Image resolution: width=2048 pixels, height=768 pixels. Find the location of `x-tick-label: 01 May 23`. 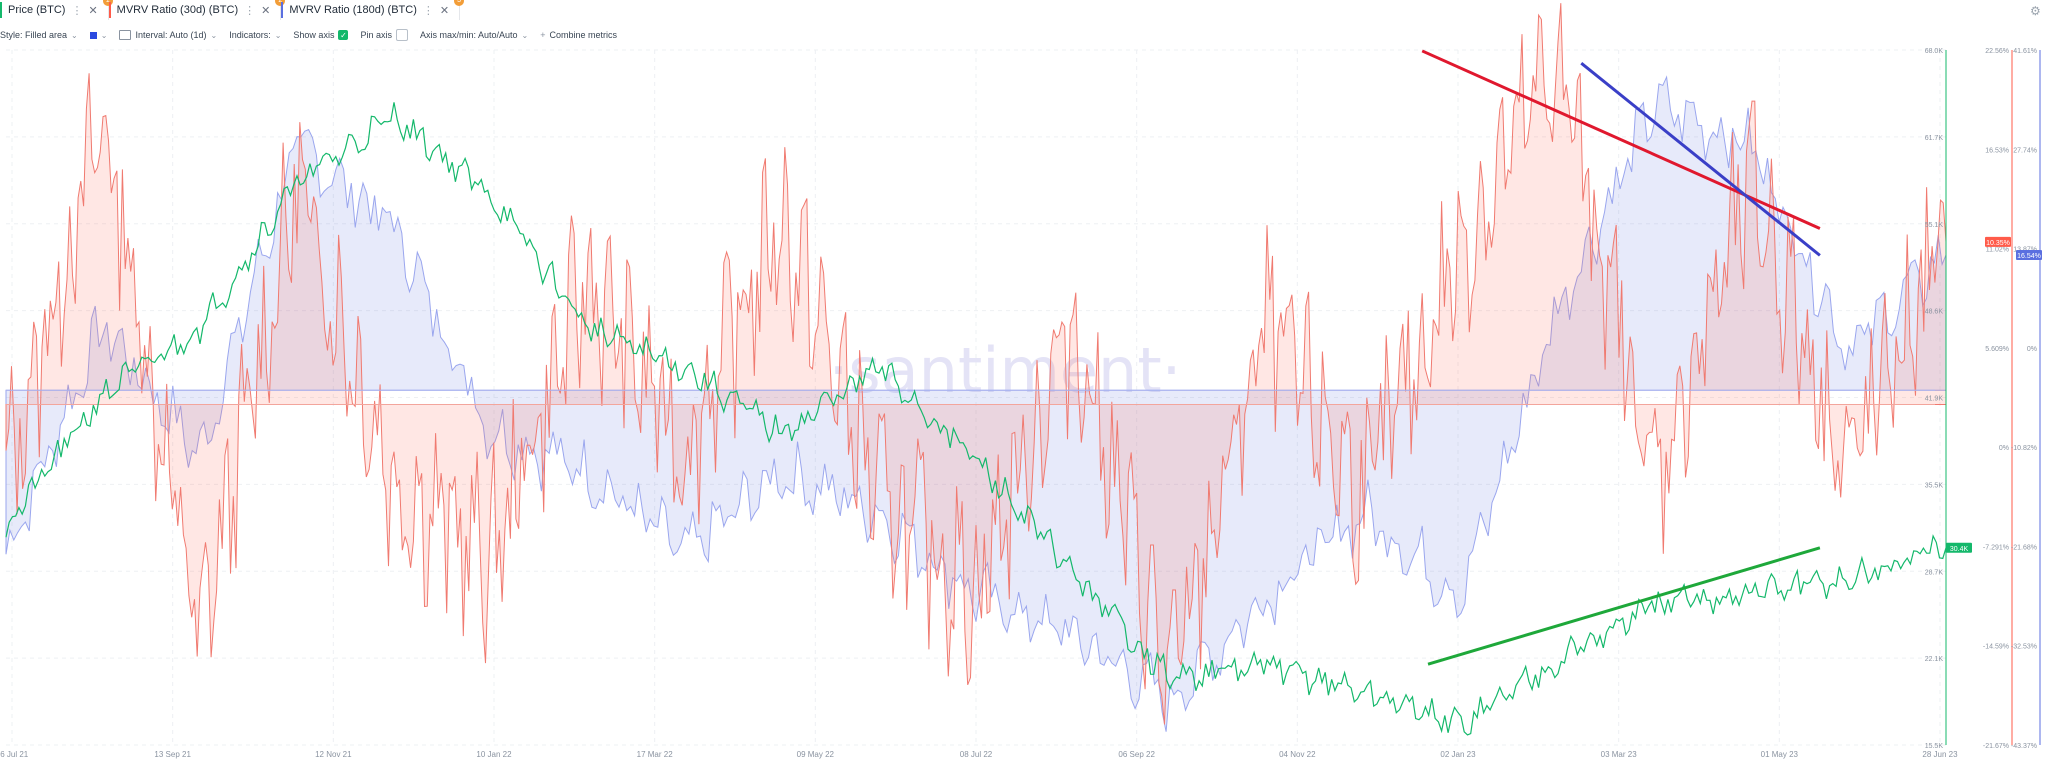

x-tick-label: 01 May 23 is located at coordinates (1780, 754).